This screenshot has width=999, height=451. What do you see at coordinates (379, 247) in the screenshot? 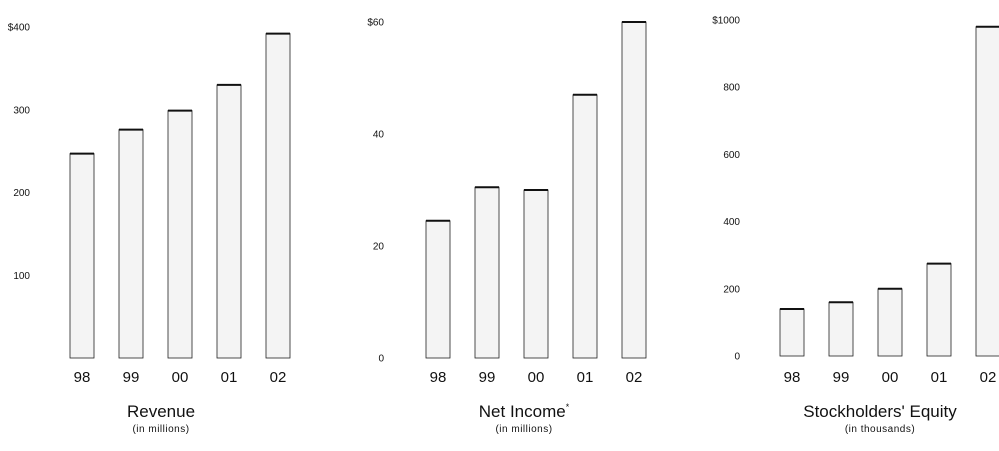
I see `y-tick-label: 20` at bounding box center [379, 247].